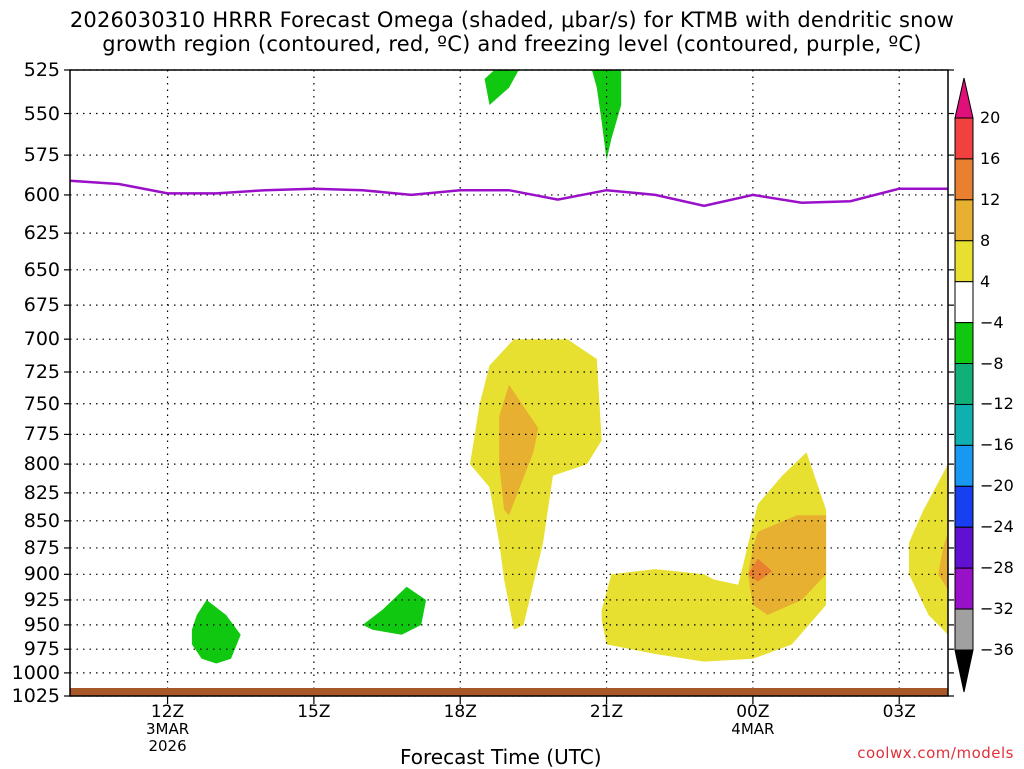 The width and height of the screenshot is (1024, 769). What do you see at coordinates (992, 363) in the screenshot?
I see `colorbar-label-6: −8` at bounding box center [992, 363].